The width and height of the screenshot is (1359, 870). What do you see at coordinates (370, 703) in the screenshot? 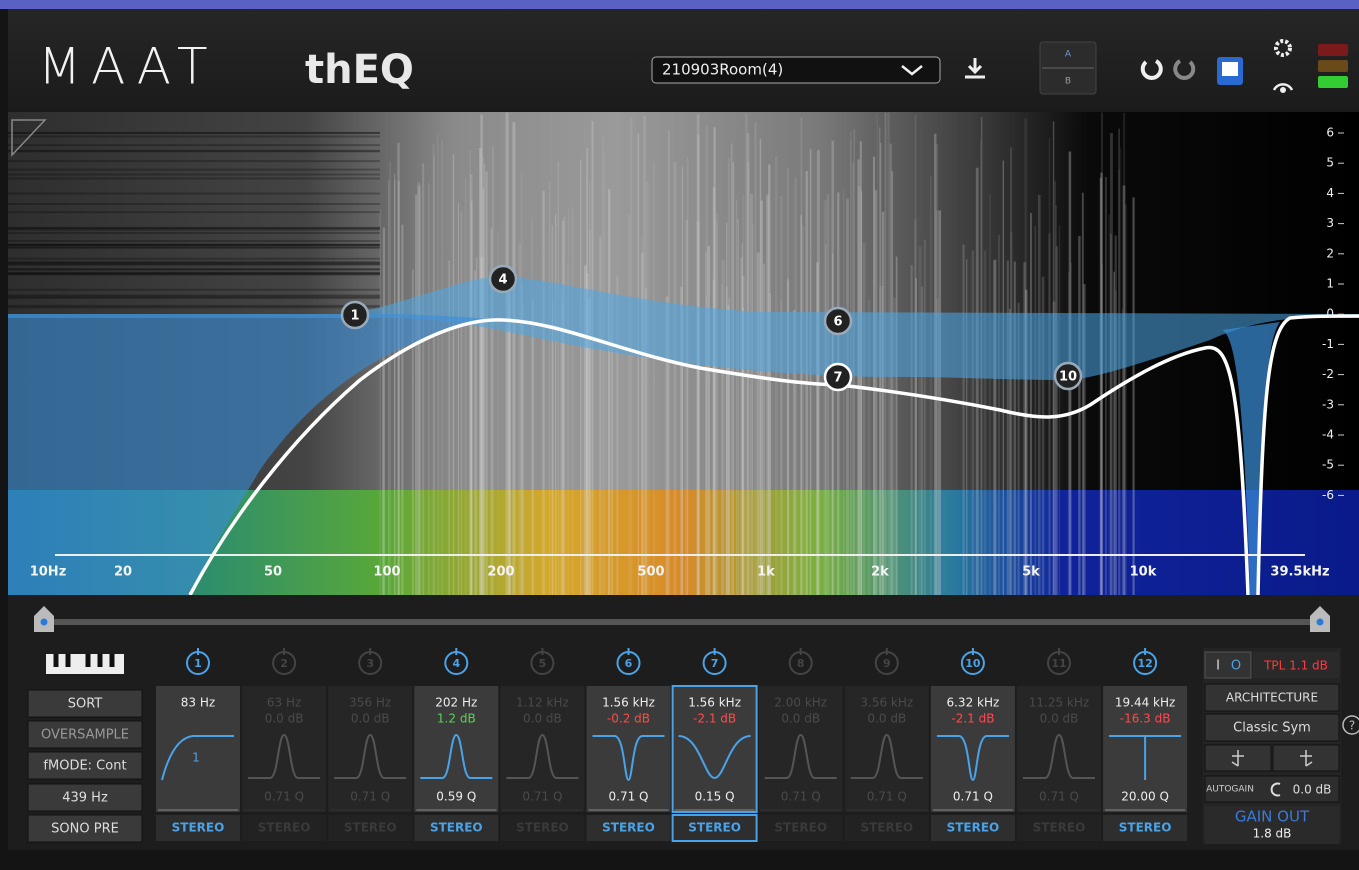
I see `band-freq: 356 Hz` at bounding box center [370, 703].